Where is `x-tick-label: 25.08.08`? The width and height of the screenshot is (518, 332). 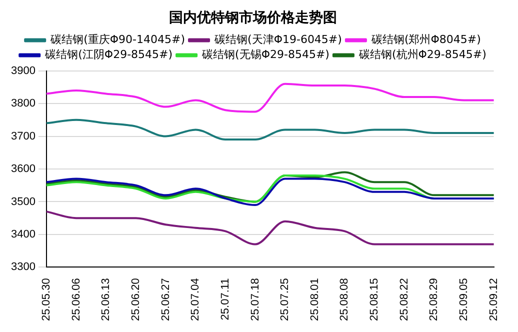
x-tick-label: 25.08.08 is located at coordinates (344, 300).